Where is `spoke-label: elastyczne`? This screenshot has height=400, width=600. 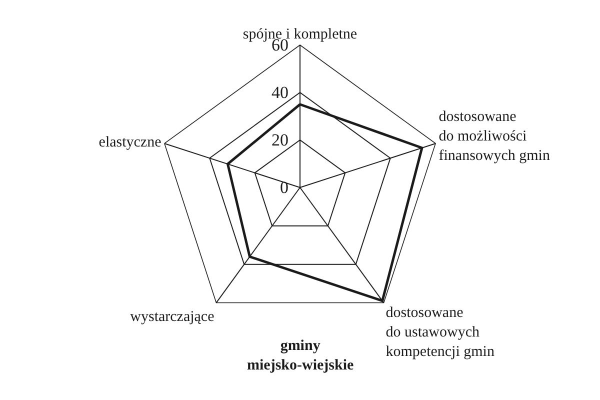
spoke-label: elastyczne is located at coordinates (130, 142).